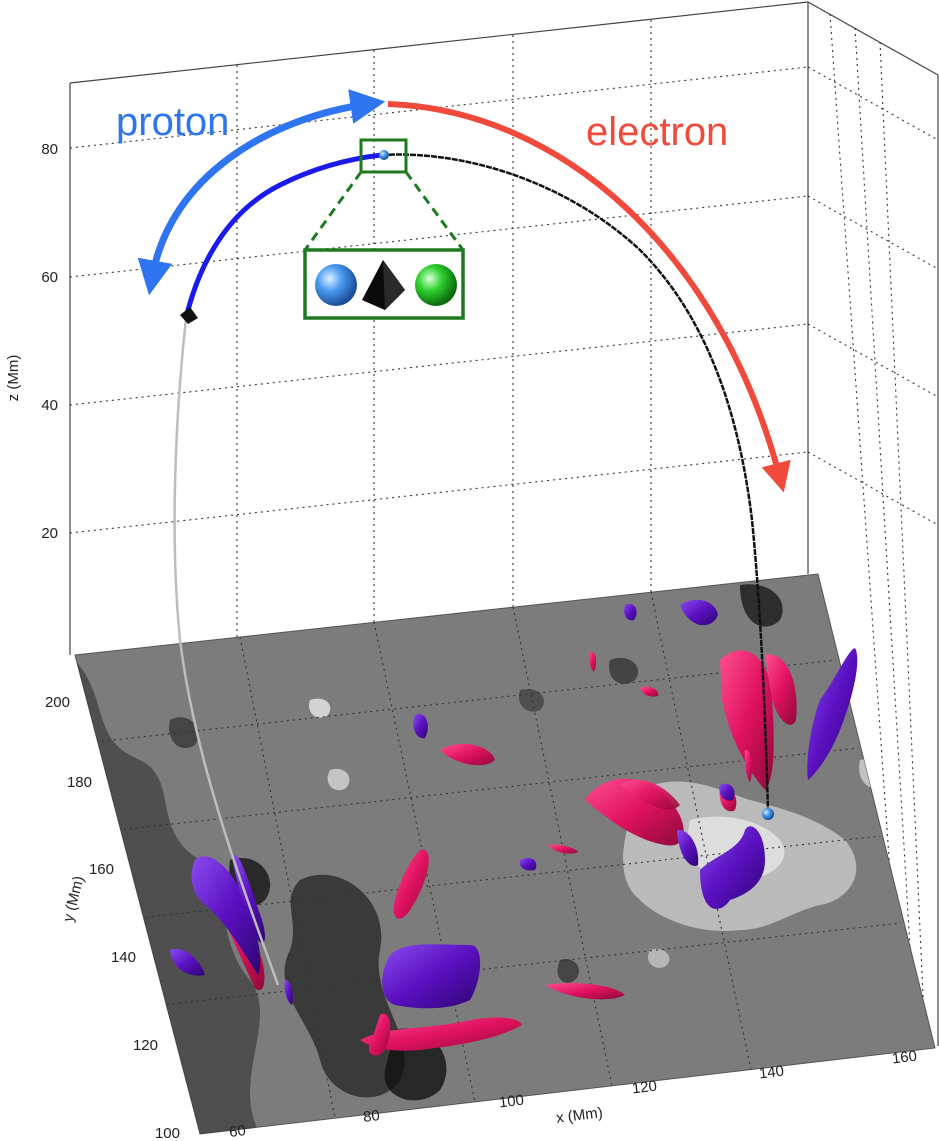 Image resolution: width=939 pixels, height=1141 pixels. I want to click on y-tick-label: 180, so click(79, 782).